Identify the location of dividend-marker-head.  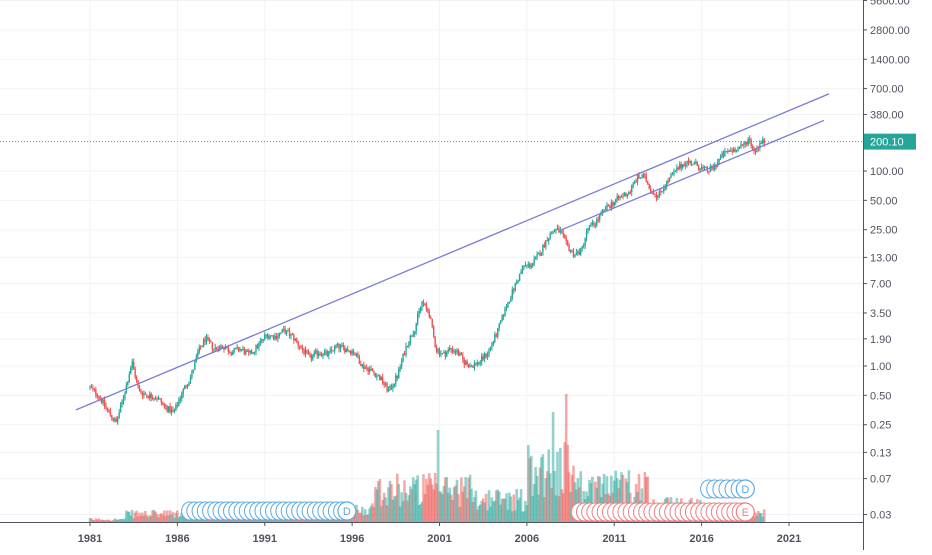
(347, 511).